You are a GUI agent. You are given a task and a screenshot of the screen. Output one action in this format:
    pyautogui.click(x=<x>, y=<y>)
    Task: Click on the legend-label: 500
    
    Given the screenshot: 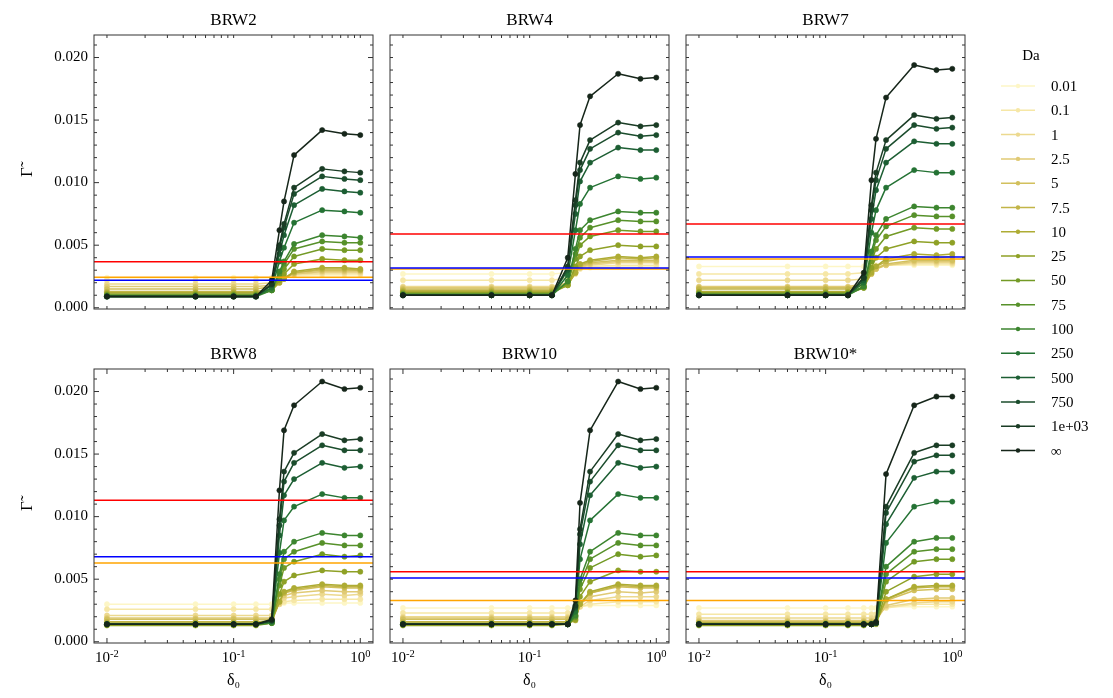 What is the action you would take?
    pyautogui.click(x=1062, y=377)
    